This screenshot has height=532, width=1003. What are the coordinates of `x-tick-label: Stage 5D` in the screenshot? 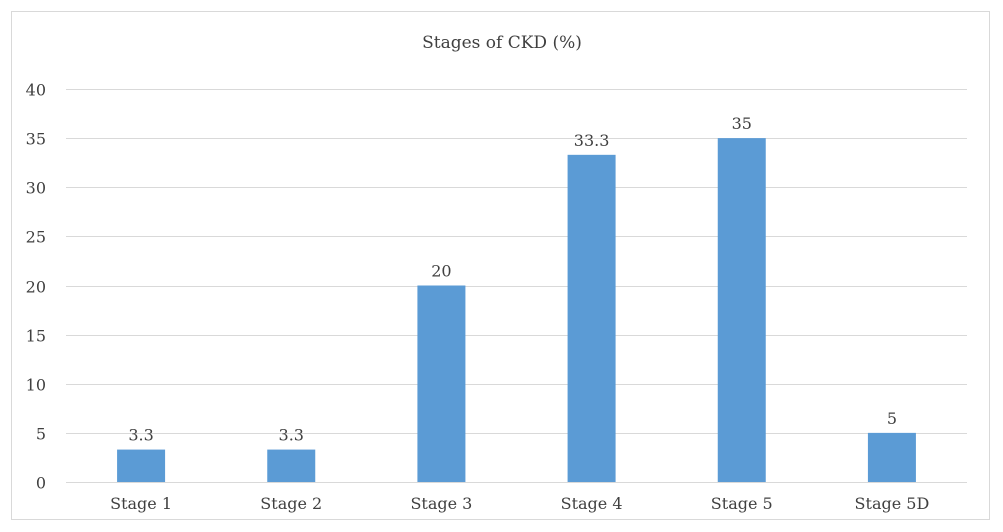 It's located at (892, 503).